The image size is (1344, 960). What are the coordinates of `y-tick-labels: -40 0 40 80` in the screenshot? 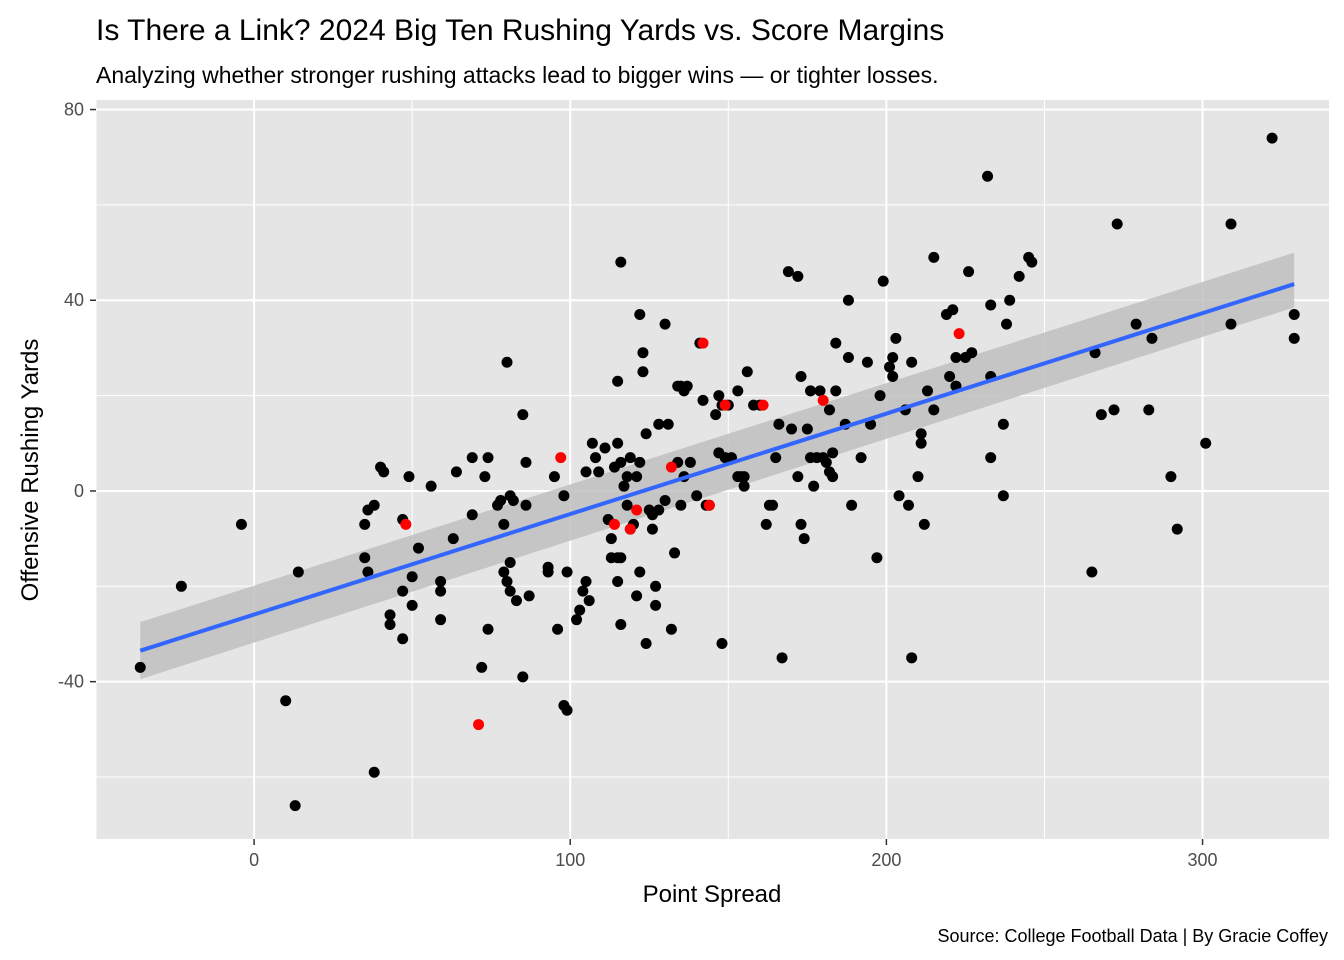 It's located at (71, 396).